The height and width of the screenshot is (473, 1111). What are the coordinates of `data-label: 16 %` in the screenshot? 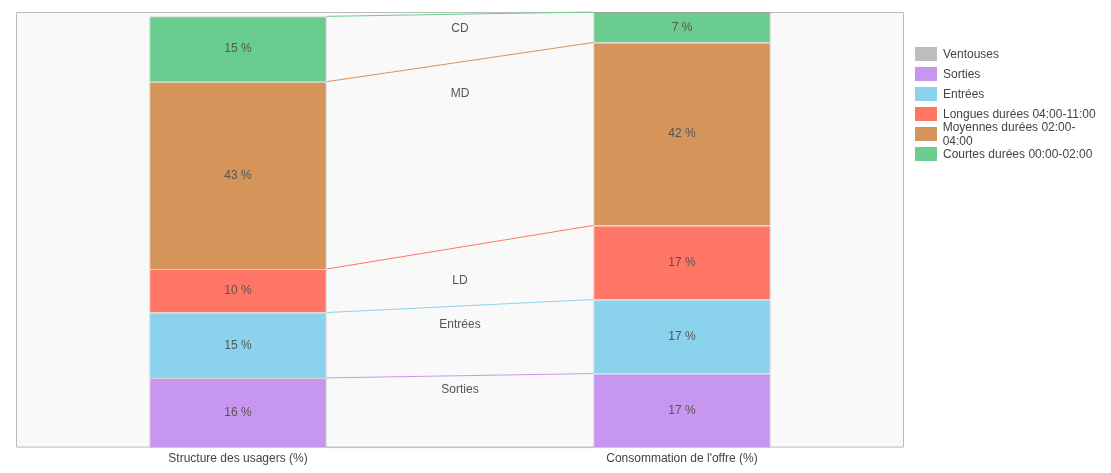 It's located at (238, 412).